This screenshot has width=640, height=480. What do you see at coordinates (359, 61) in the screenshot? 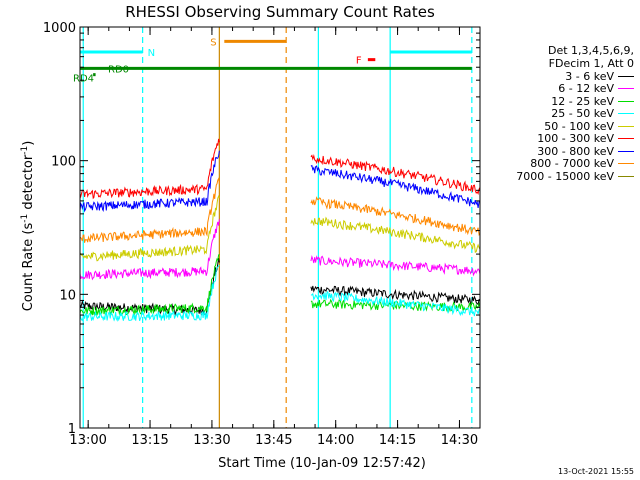
I see `flag-f-label: F` at bounding box center [359, 61].